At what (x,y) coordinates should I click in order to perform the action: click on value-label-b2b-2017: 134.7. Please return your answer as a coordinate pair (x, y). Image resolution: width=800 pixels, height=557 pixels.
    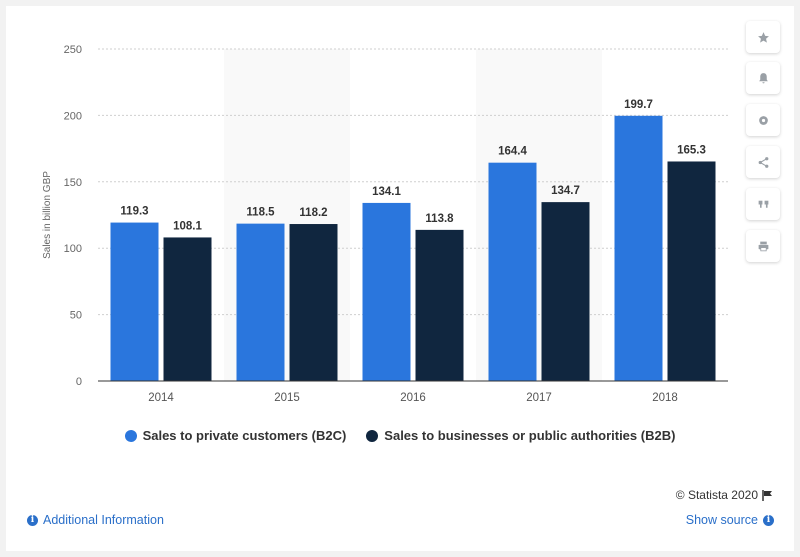
    Looking at the image, I should click on (565, 191).